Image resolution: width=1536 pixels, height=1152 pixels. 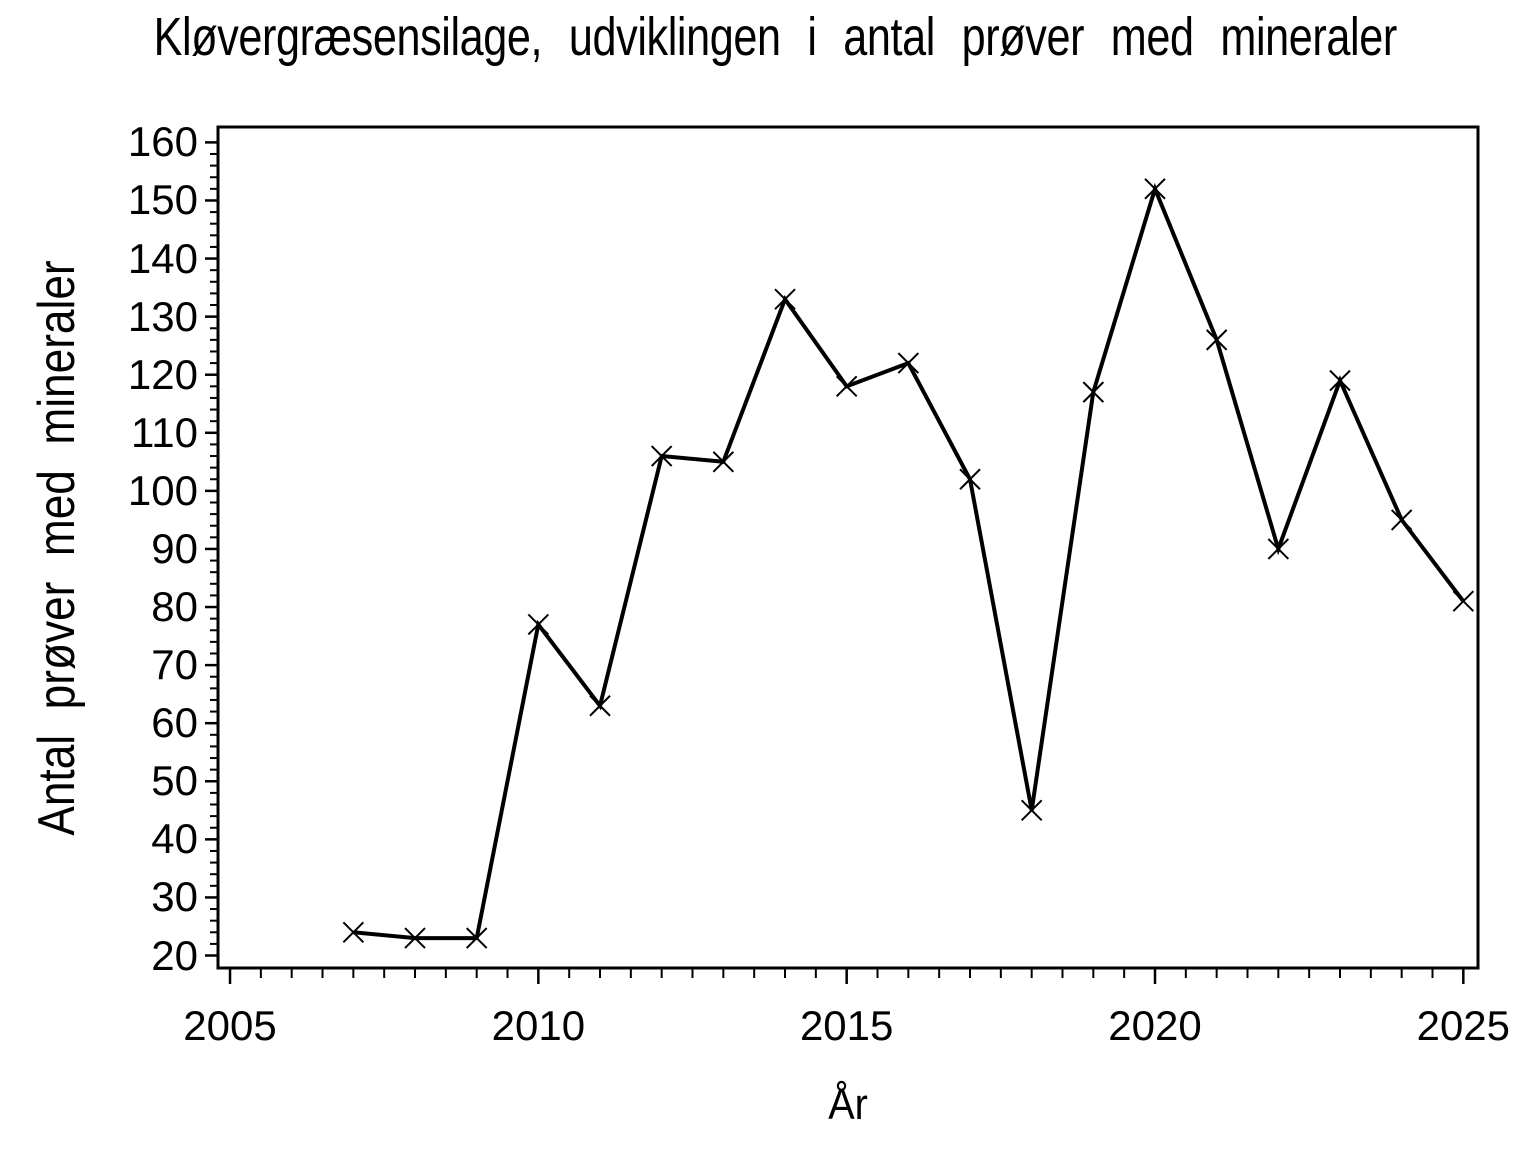 I want to click on y-tick-label: 160, so click(x=162, y=142).